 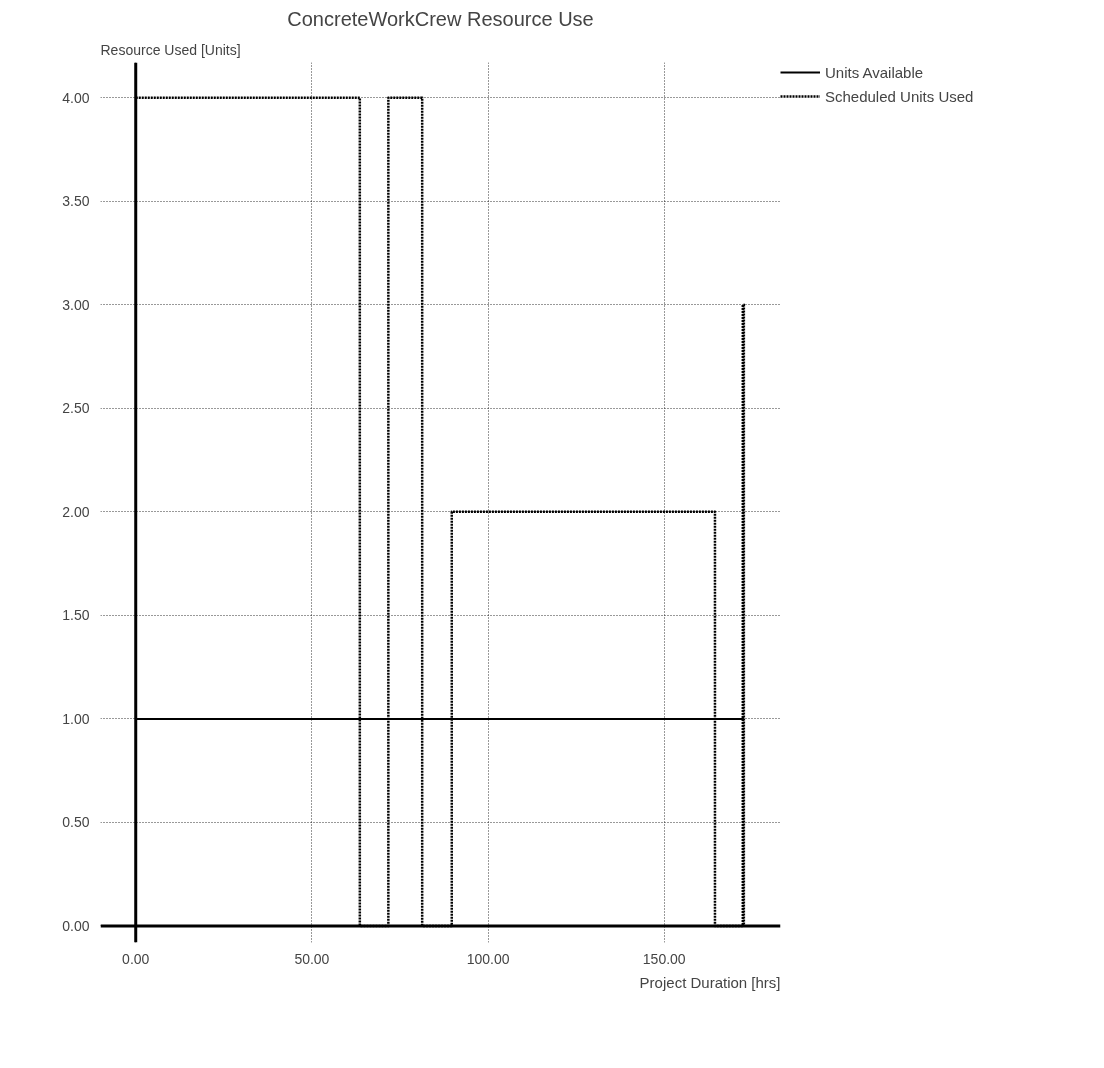 What do you see at coordinates (170, 49) in the screenshot?
I see `y-axis-title: Resource Used [Units]` at bounding box center [170, 49].